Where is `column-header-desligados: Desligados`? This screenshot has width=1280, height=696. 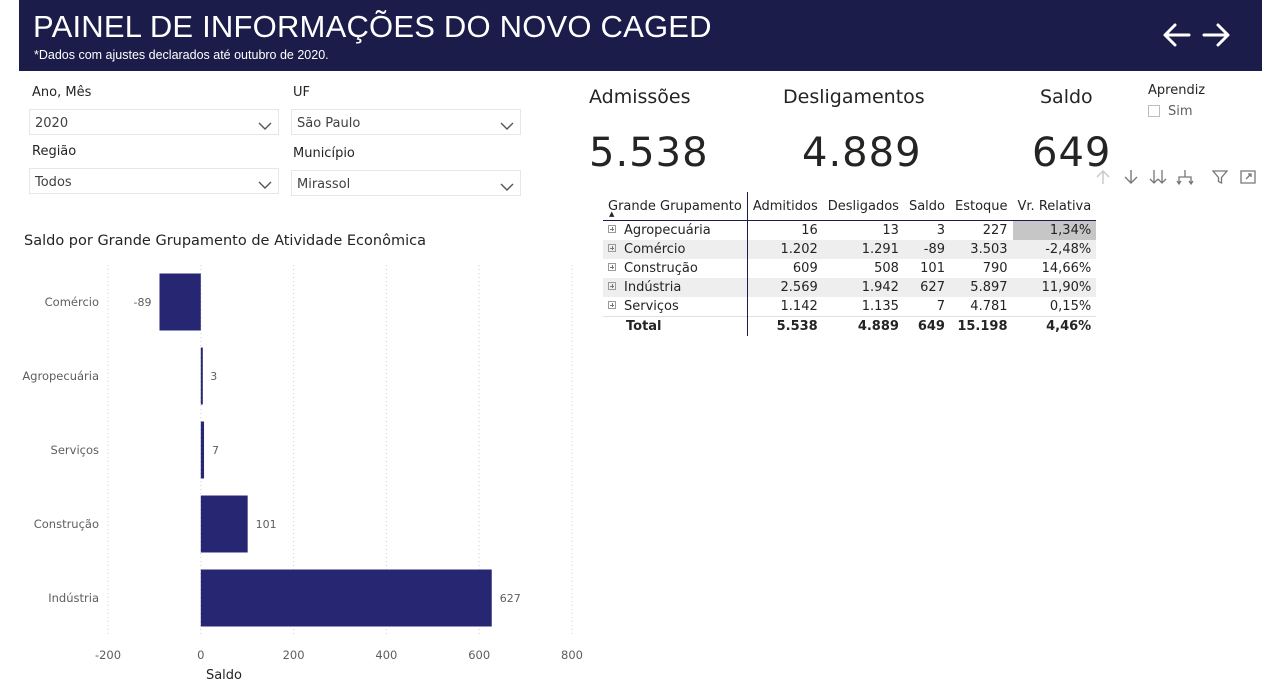 column-header-desligados: Desligados is located at coordinates (863, 206).